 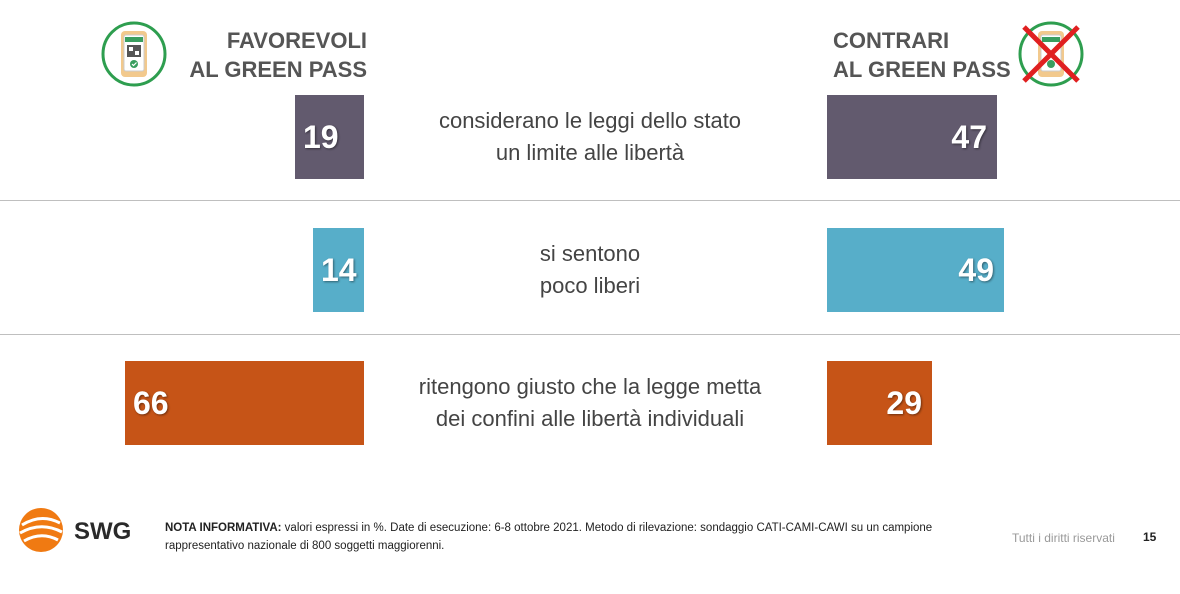 I want to click on value-label-contrari-3: 29, so click(x=904, y=403).